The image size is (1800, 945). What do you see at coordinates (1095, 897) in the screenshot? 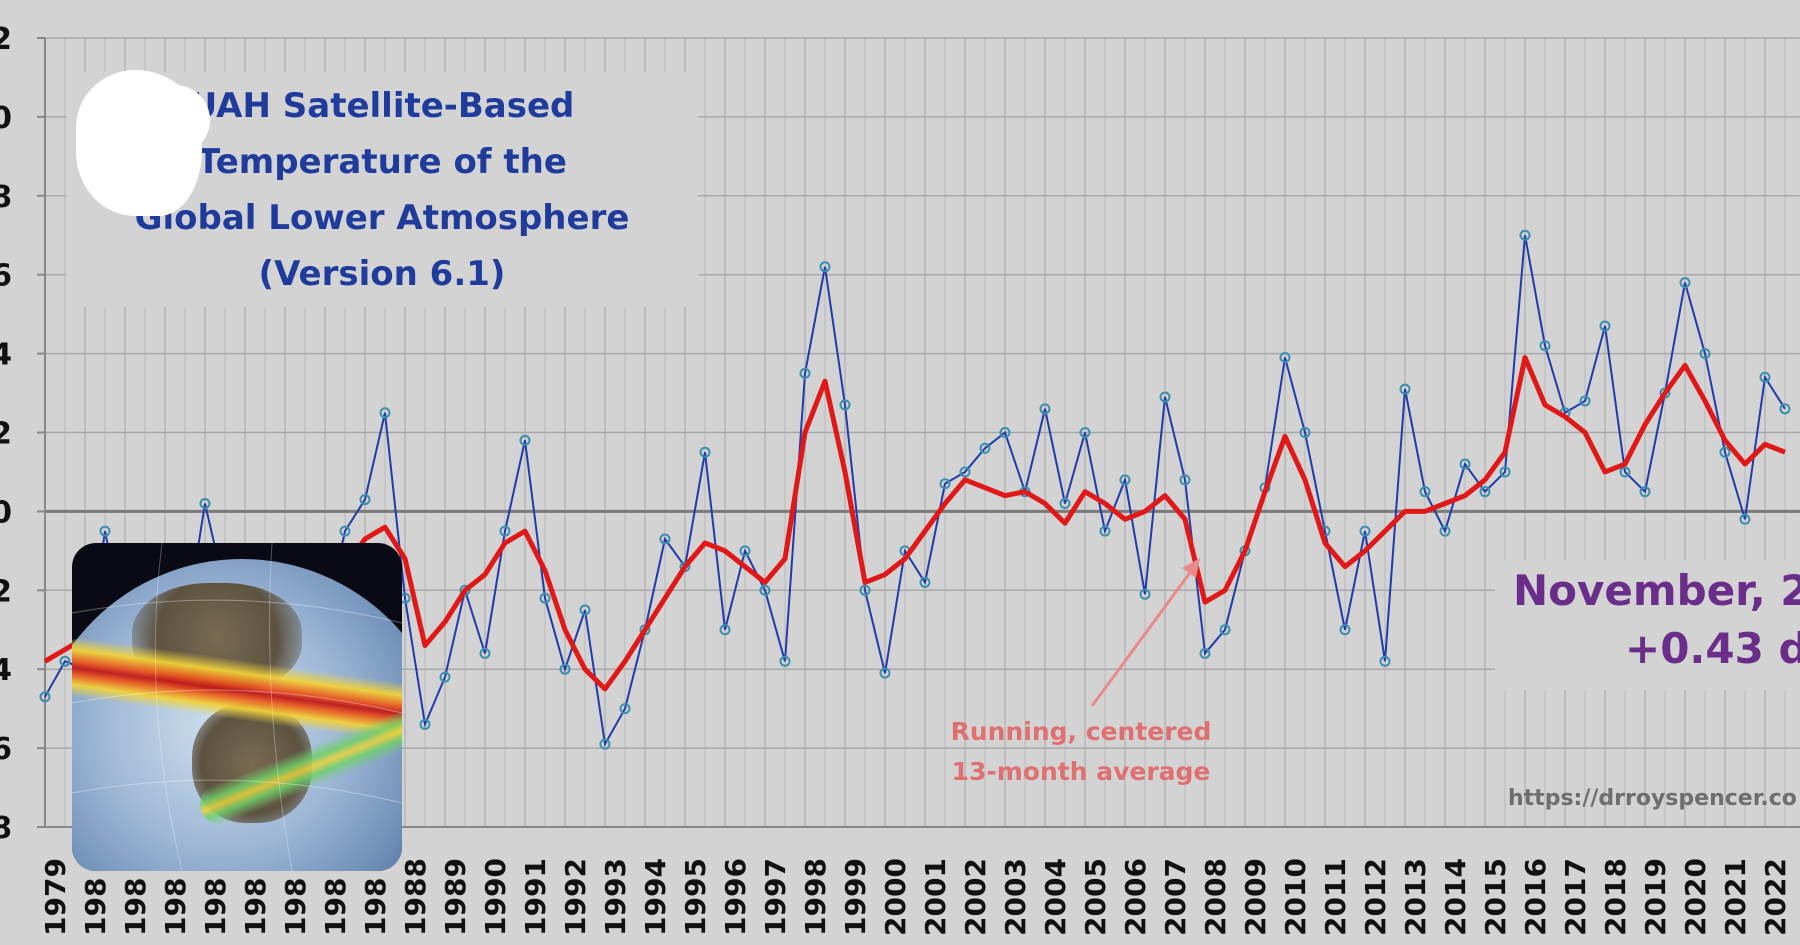
I see `x-tick-label: 2005` at bounding box center [1095, 897].